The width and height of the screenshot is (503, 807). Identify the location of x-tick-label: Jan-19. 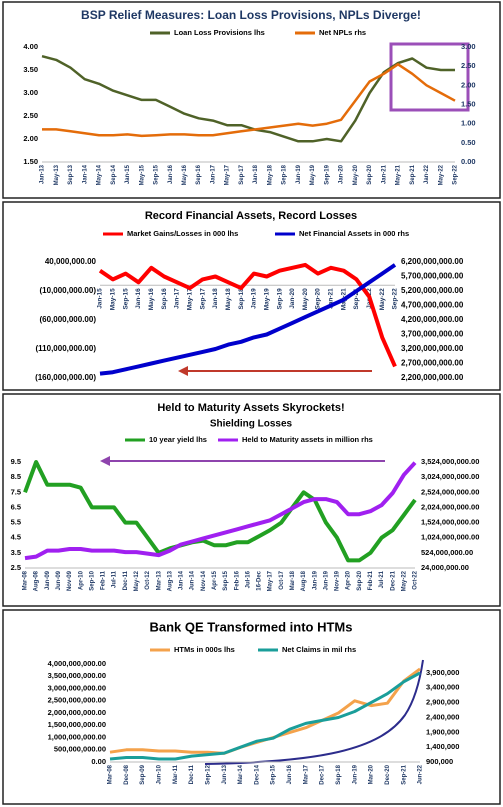
(299, 174).